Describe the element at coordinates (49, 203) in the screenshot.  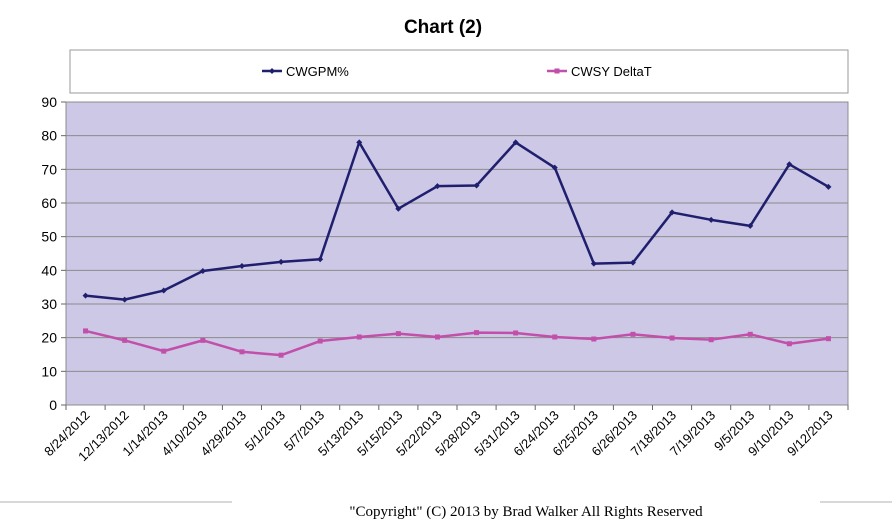
I see `y-tick-label: 60` at that location.